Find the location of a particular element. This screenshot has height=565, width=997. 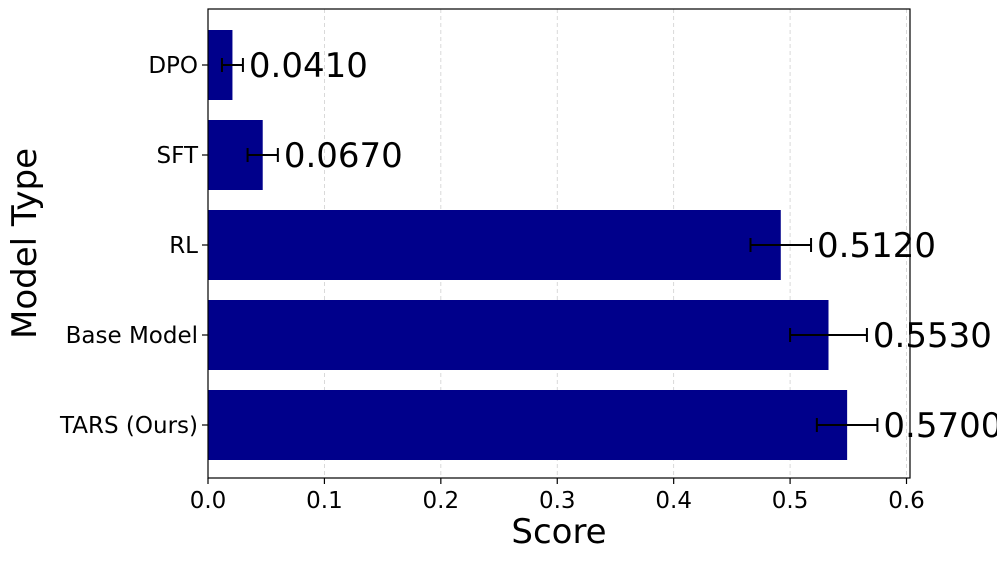

data-label: 0.0670 is located at coordinates (343, 156).